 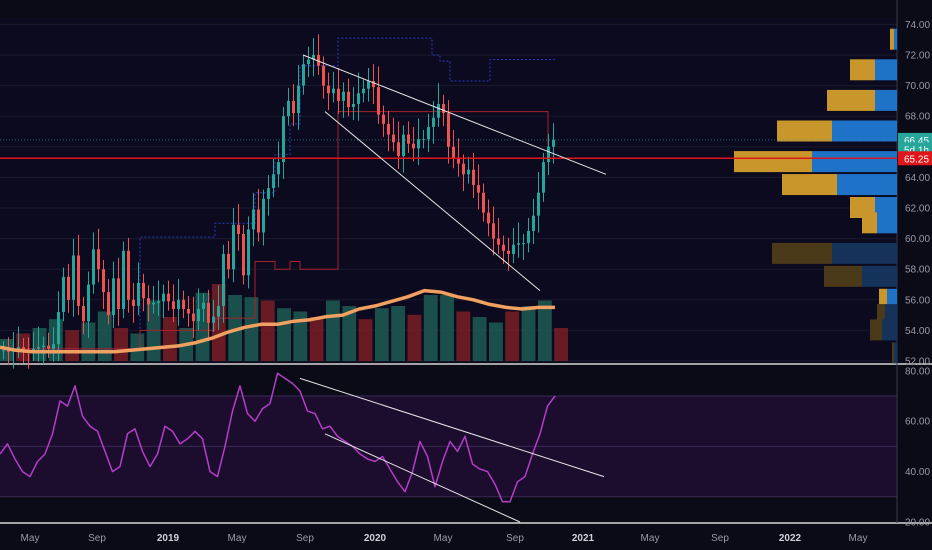 What do you see at coordinates (917, 239) in the screenshot?
I see `price-tick-label: 60.00` at bounding box center [917, 239].